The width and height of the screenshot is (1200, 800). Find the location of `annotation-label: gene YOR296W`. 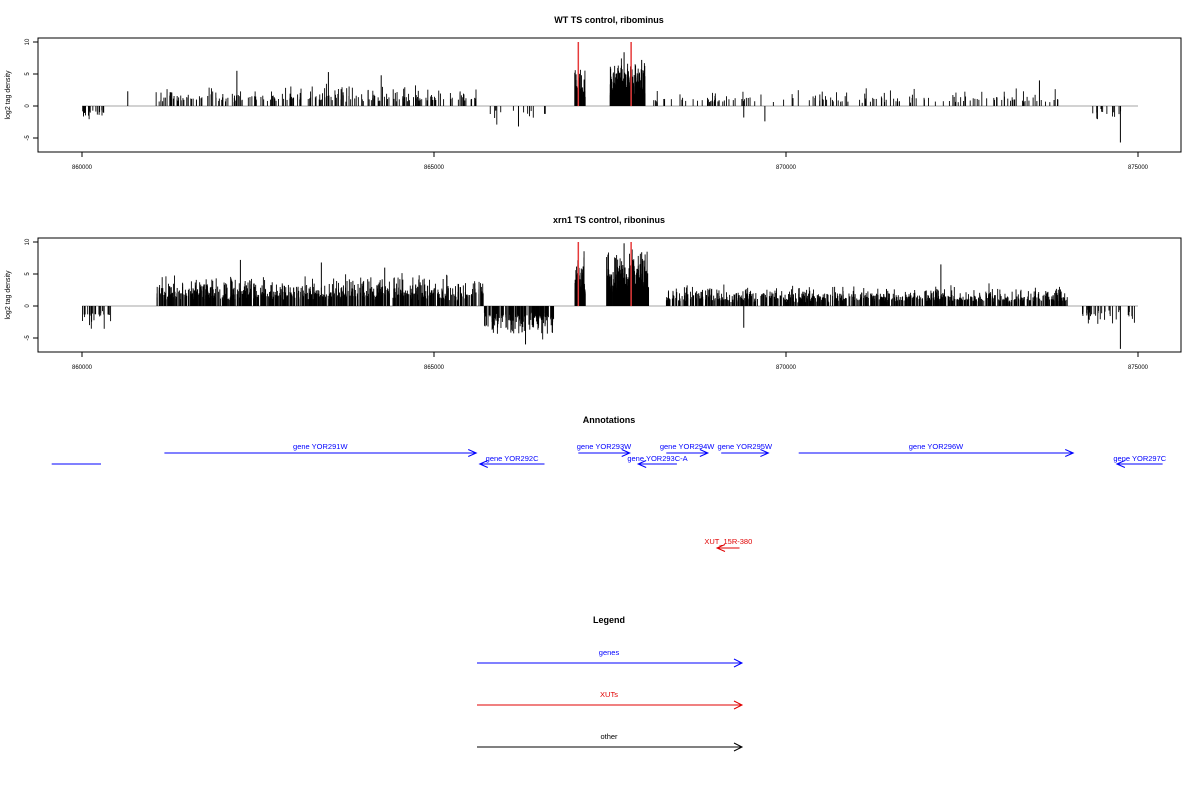

annotation-label: gene YOR296W is located at coordinates (936, 446).